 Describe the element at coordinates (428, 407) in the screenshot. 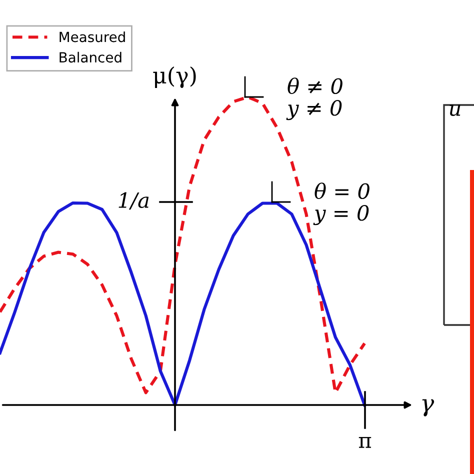

I see `x-axis-title: γ` at that location.